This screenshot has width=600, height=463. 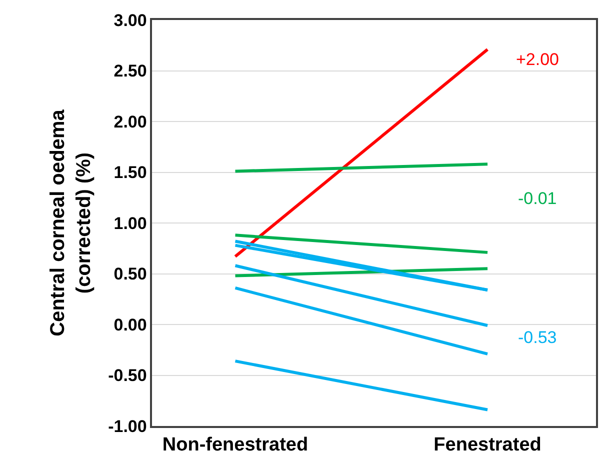 What do you see at coordinates (235, 445) in the screenshot?
I see `x-tick-label: Non-fenestrated` at bounding box center [235, 445].